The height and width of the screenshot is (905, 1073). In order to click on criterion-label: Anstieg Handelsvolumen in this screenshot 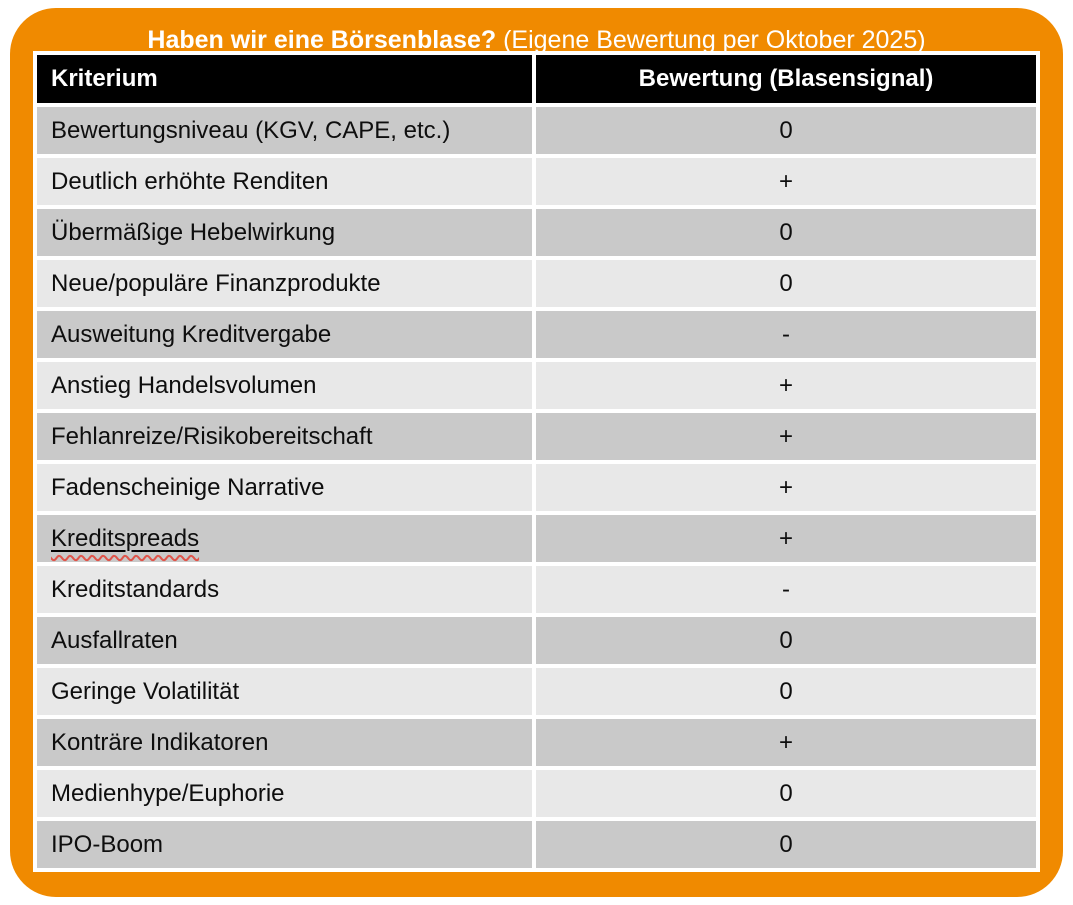, I will do `click(184, 385)`.